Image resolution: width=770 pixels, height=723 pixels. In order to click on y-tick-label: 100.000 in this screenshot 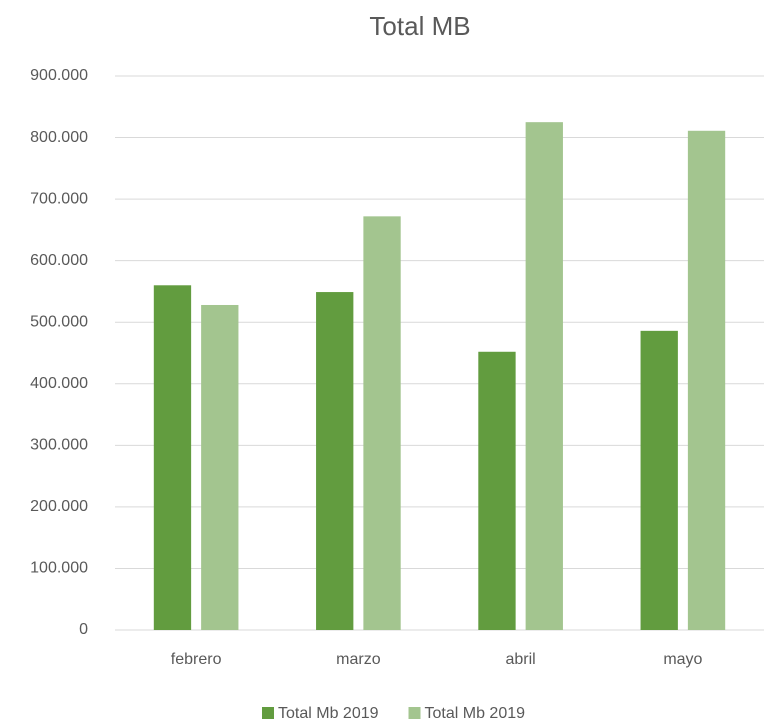, I will do `click(59, 568)`.